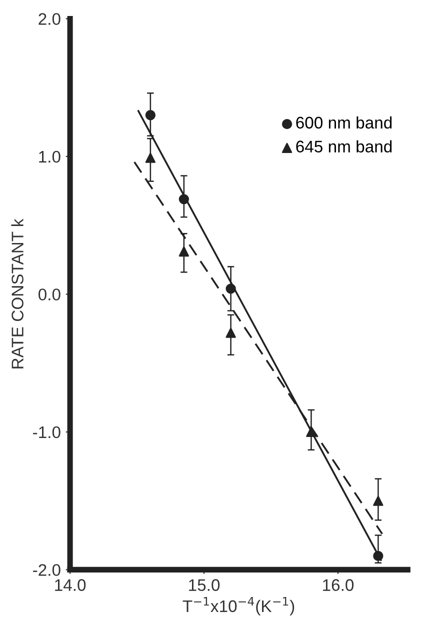 This screenshot has height=624, width=422. Describe the element at coordinates (344, 146) in the screenshot. I see `legend-label: 645 nm band` at that location.